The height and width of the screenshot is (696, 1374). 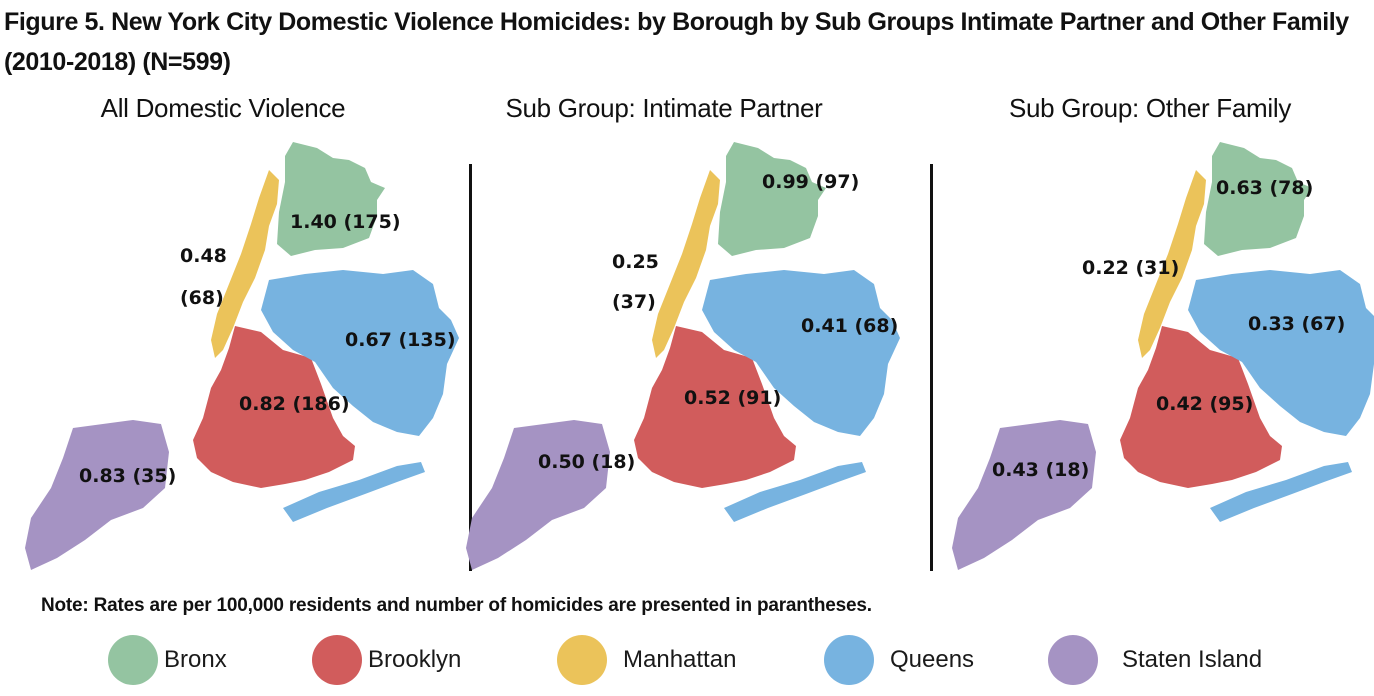 I want to click on panel-divider-right, so click(x=931, y=367).